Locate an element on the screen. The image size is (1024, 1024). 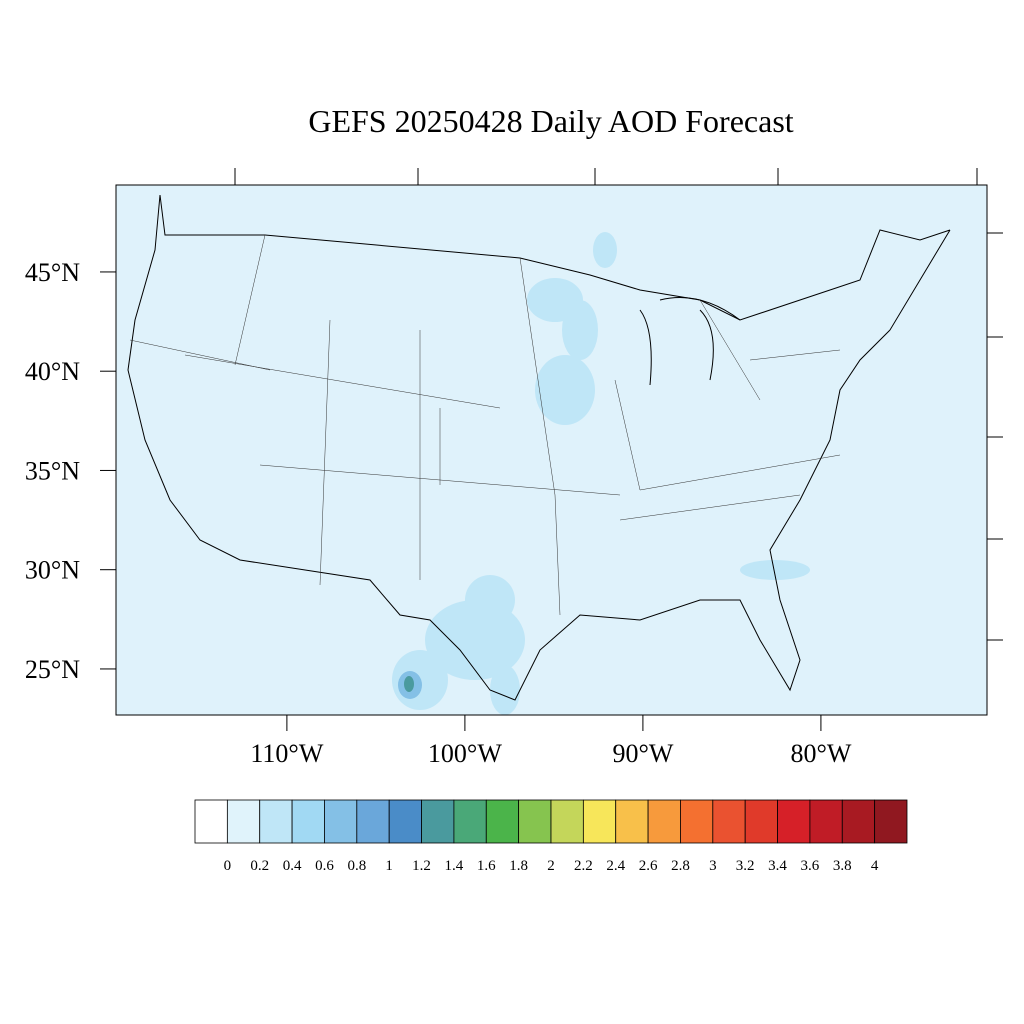
lat-label: 25°N is located at coordinates (52, 669).